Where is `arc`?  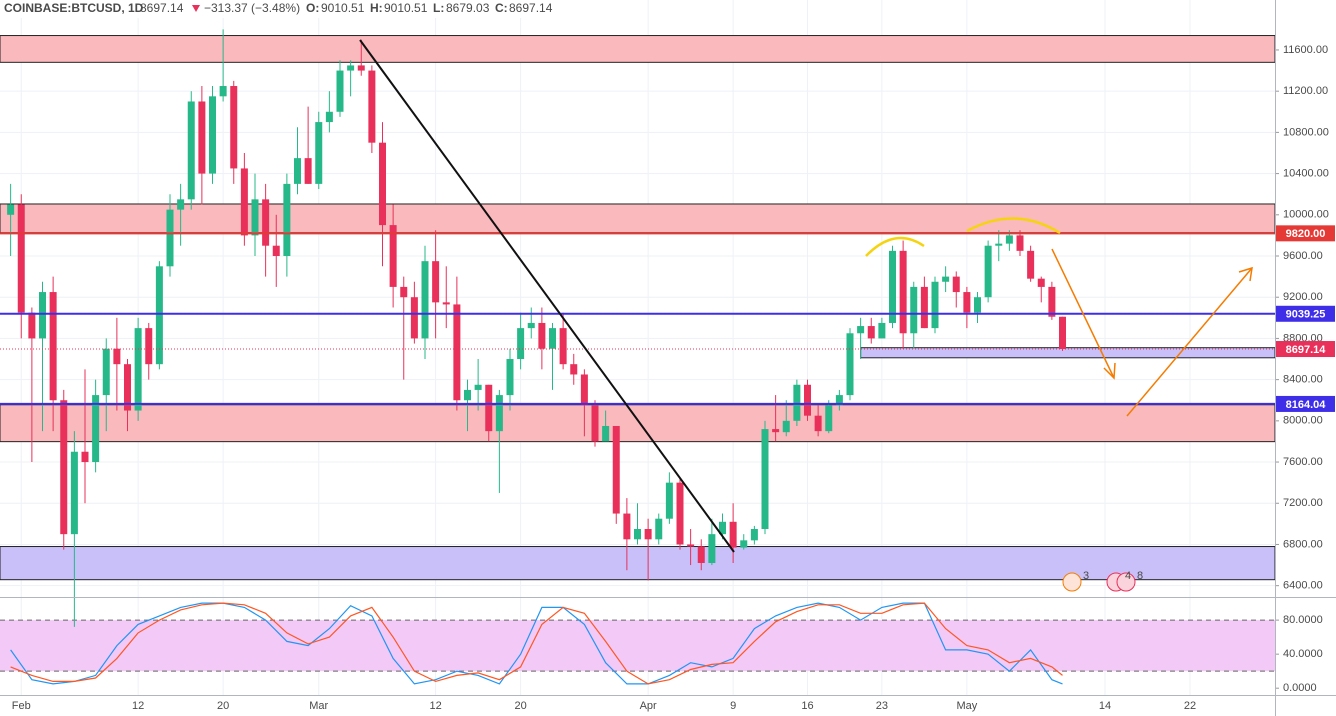 arc is located at coordinates (1013, 226).